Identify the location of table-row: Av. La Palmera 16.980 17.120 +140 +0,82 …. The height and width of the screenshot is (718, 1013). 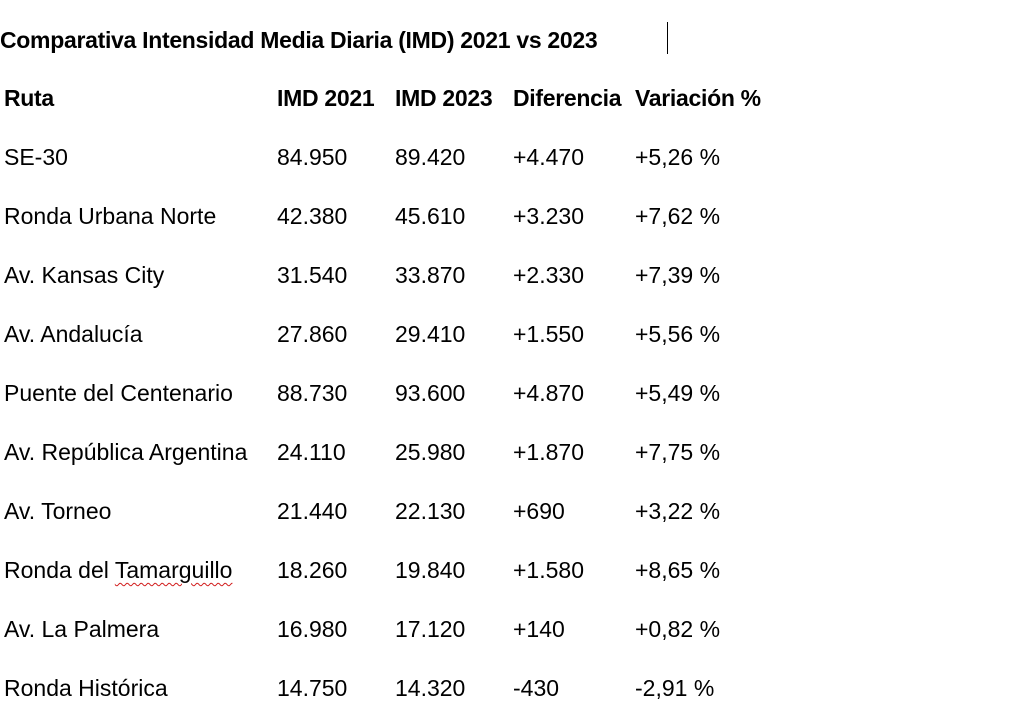
(392, 629).